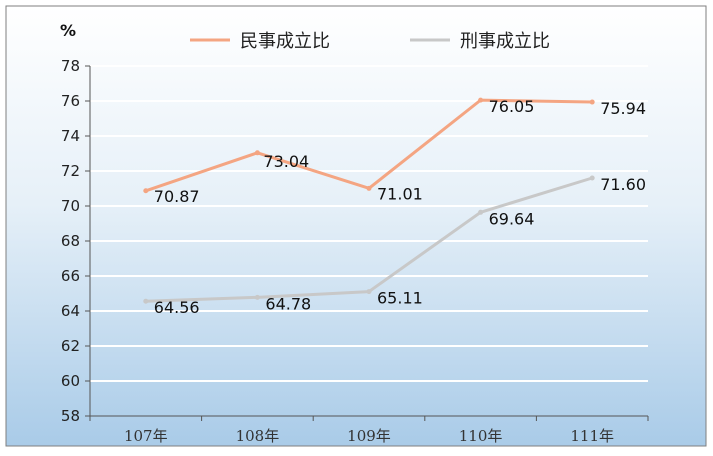 The image size is (713, 456). Describe the element at coordinates (70, 241) in the screenshot. I see `y-tick-label: 68` at that location.